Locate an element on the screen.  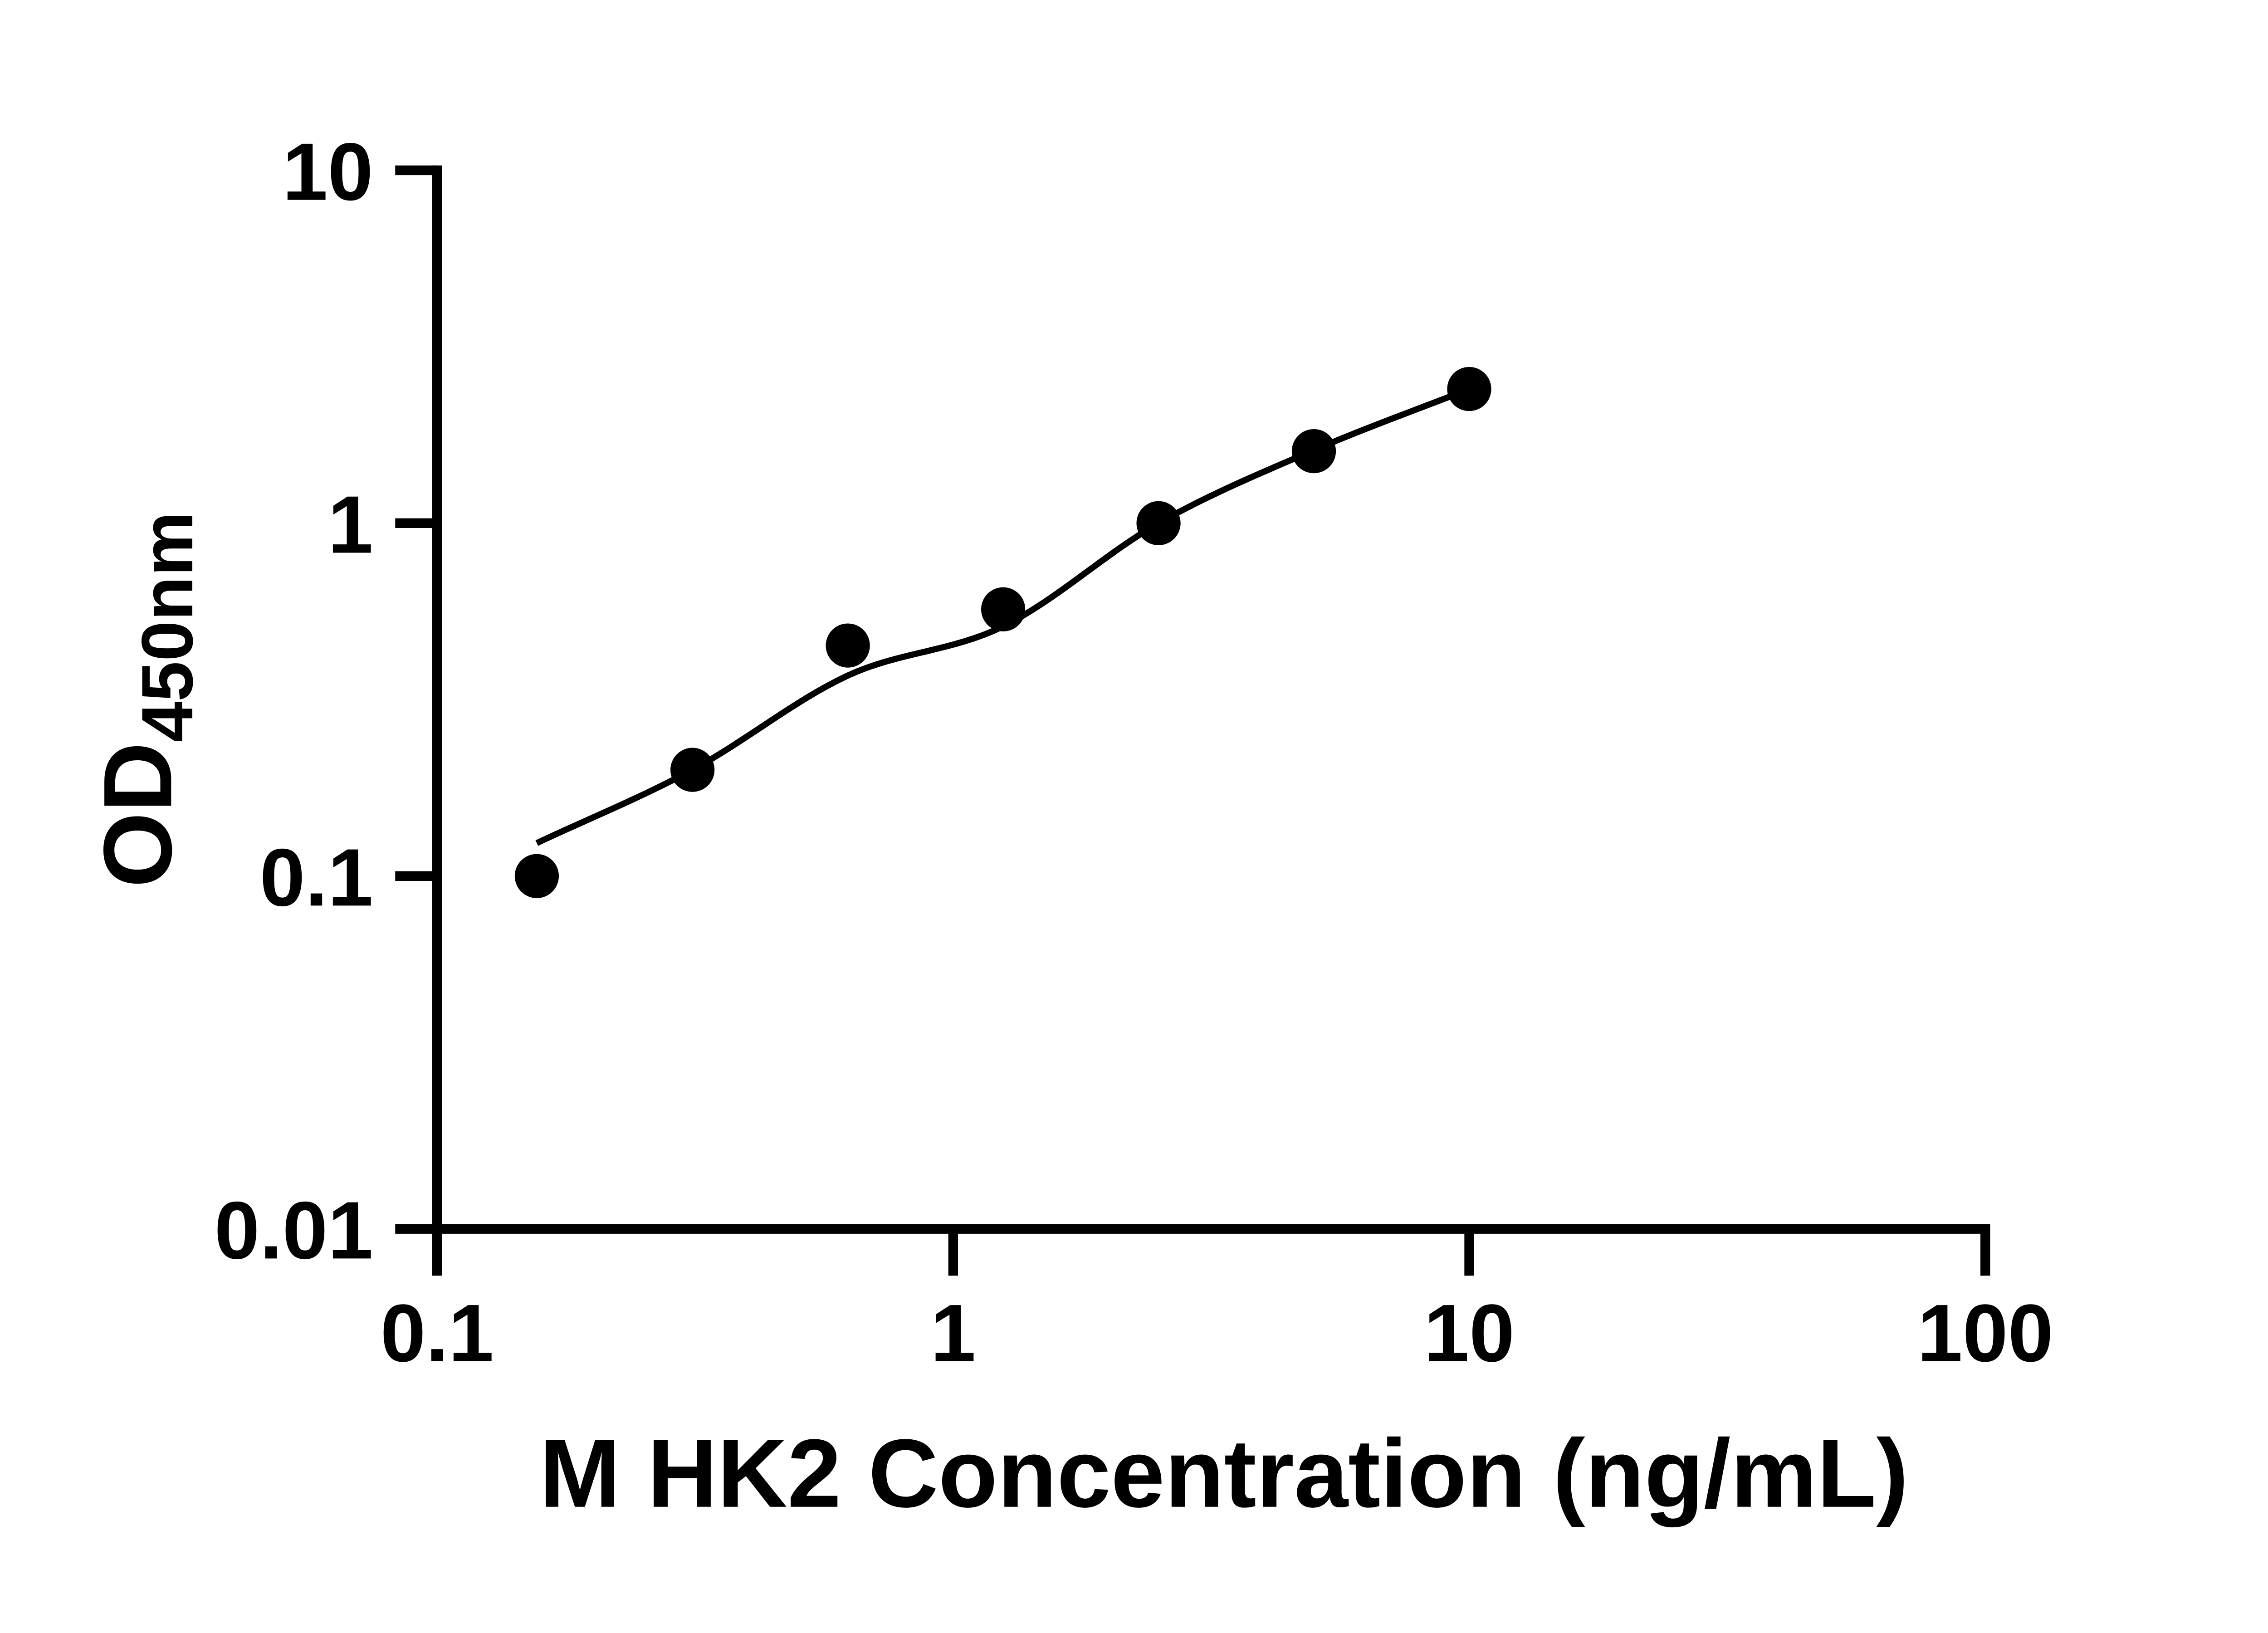
data-point-x1.25 is located at coordinates (1004, 609).